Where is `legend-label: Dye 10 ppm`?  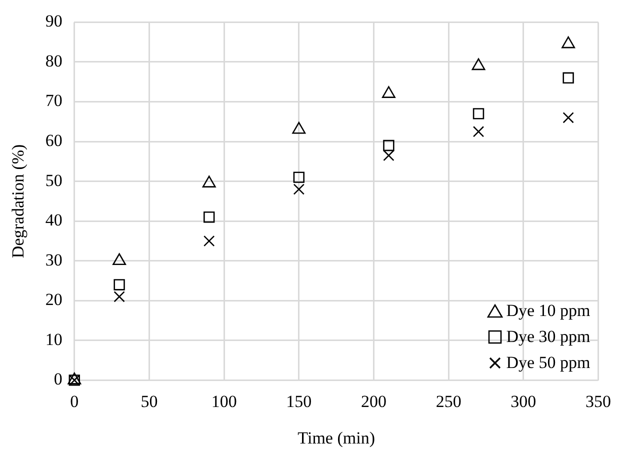
legend-label: Dye 10 ppm is located at coordinates (548, 311).